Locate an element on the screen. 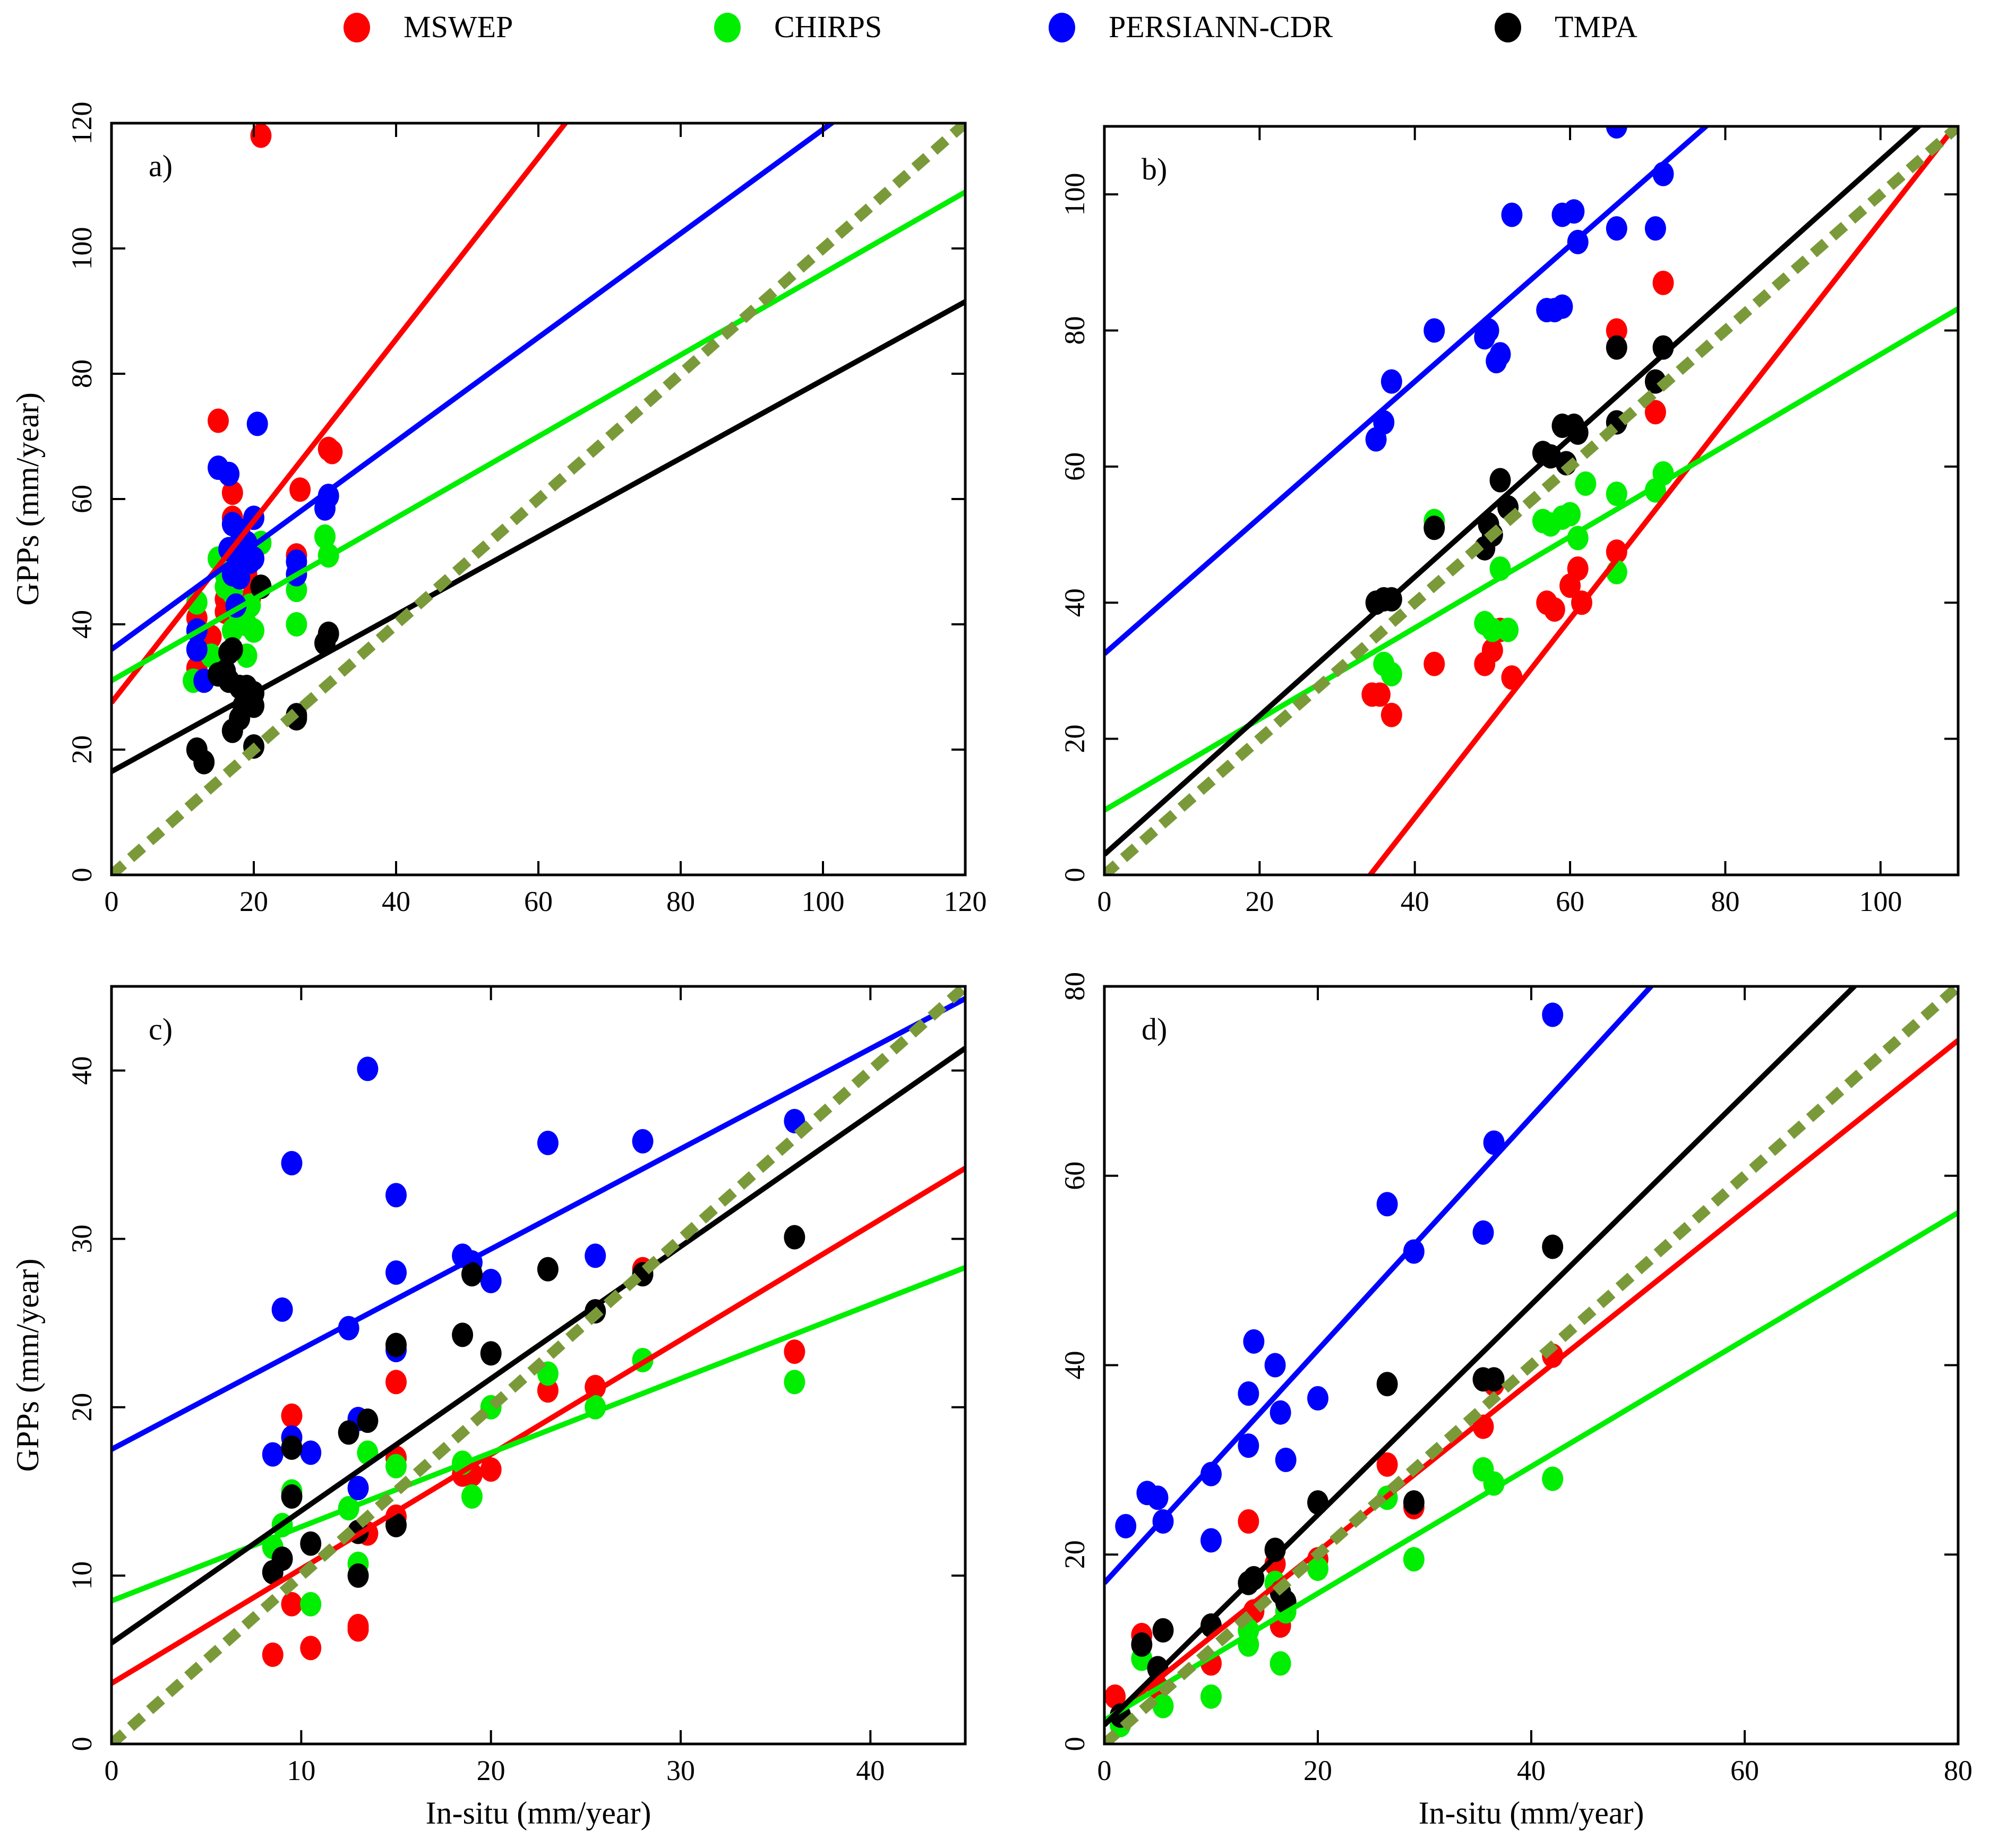 Image resolution: width=1990 pixels, height=1848 pixels. y-tick-label: 20 is located at coordinates (1075, 739).